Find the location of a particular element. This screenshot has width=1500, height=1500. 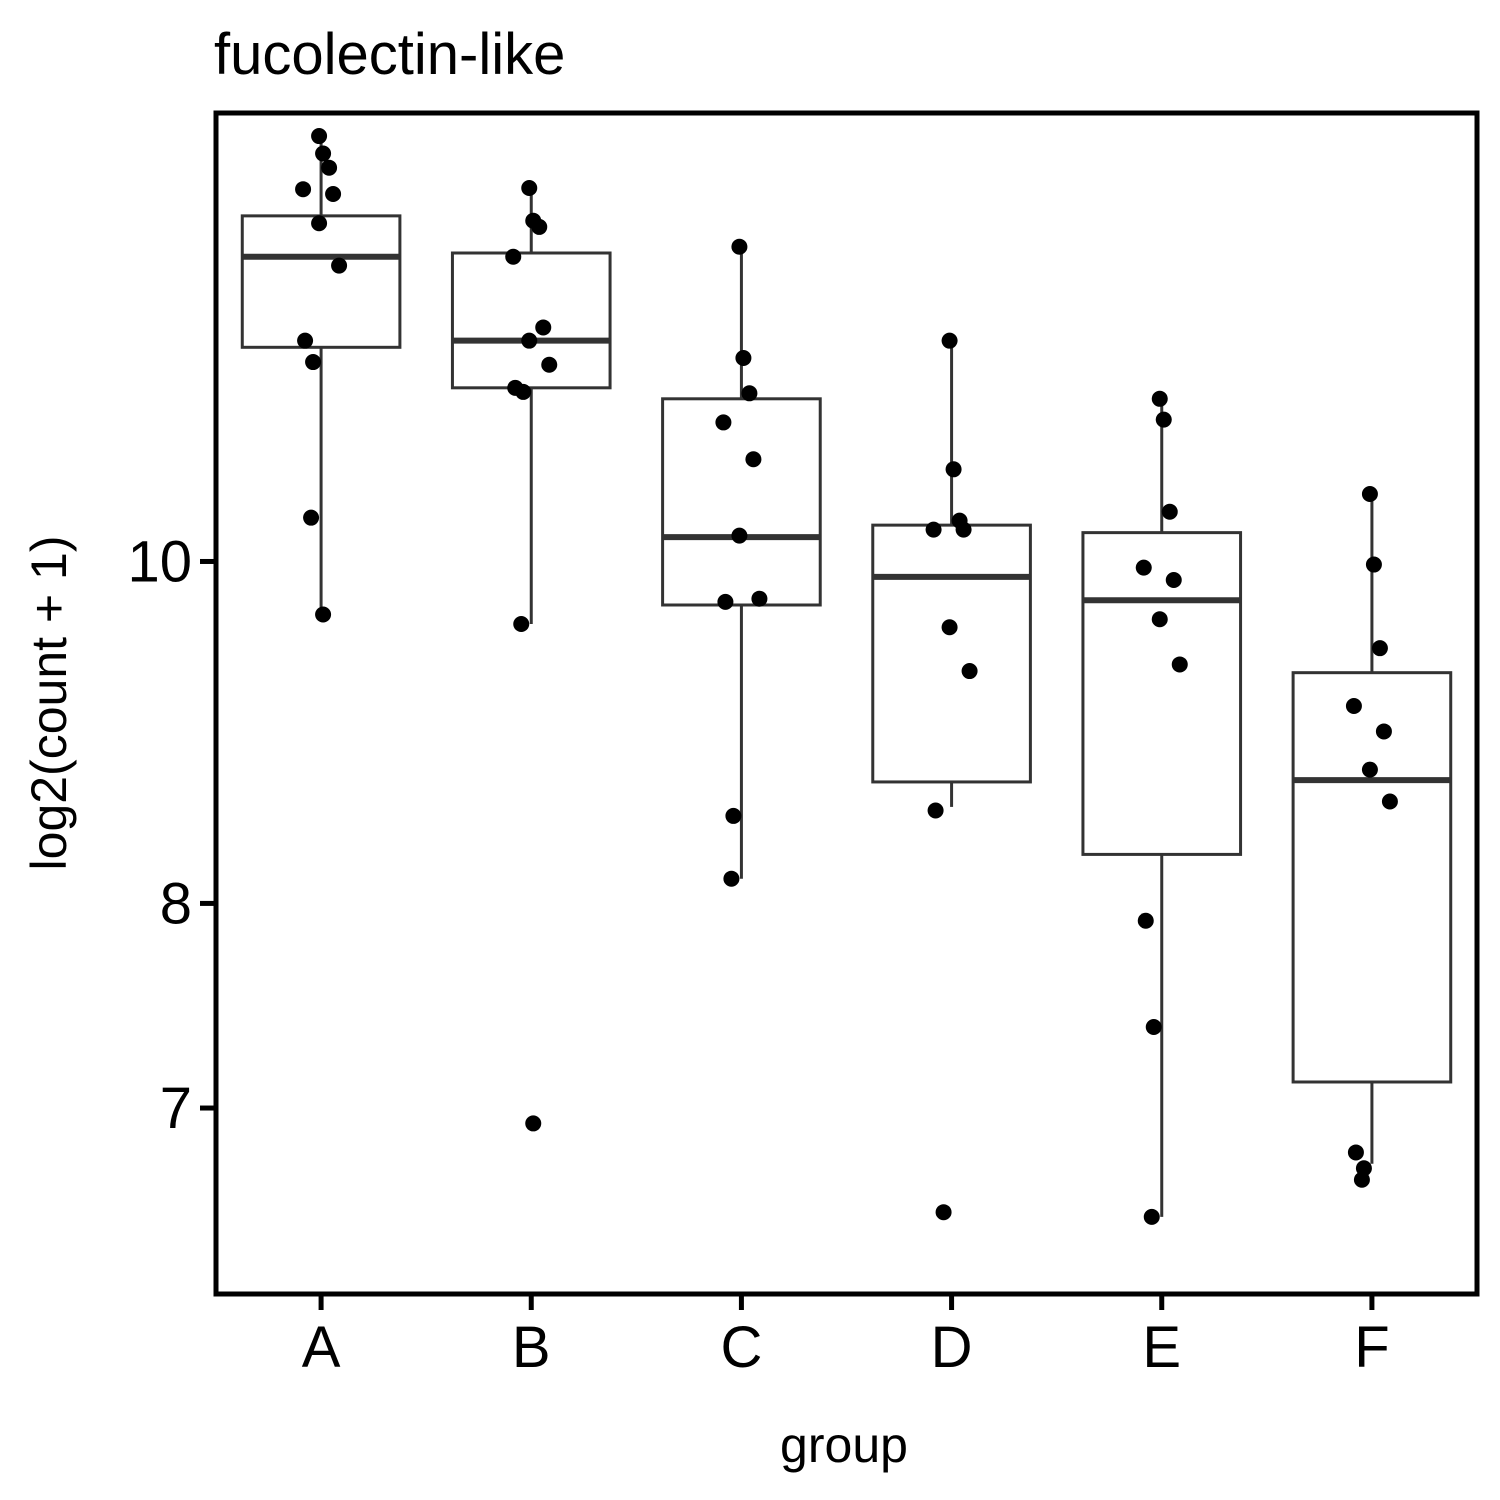

x-tick-label: D is located at coordinates (952, 1347).